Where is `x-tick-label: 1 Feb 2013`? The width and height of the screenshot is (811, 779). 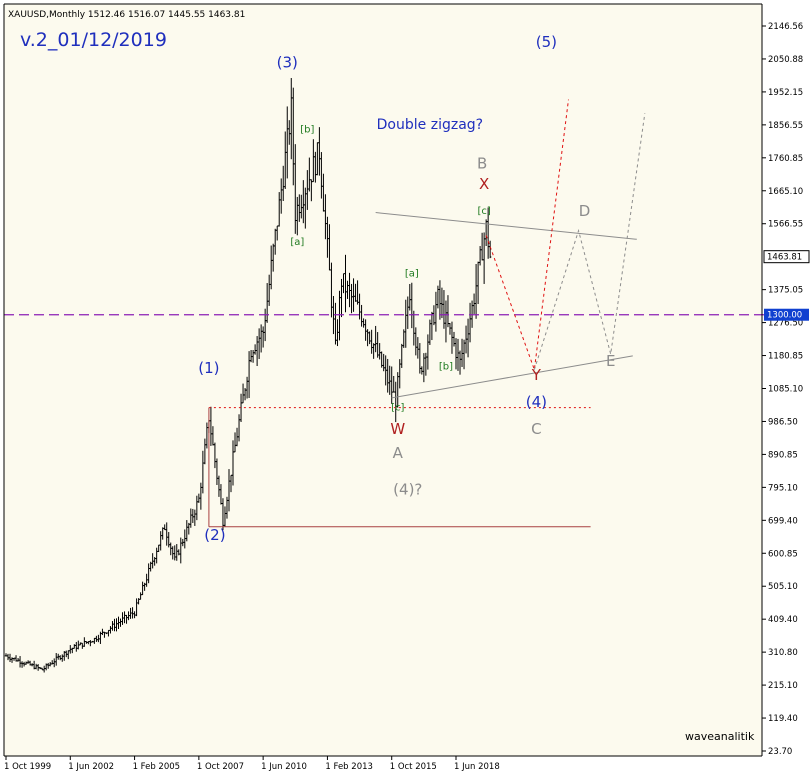 x-tick-label: 1 Feb 2013 is located at coordinates (349, 767).